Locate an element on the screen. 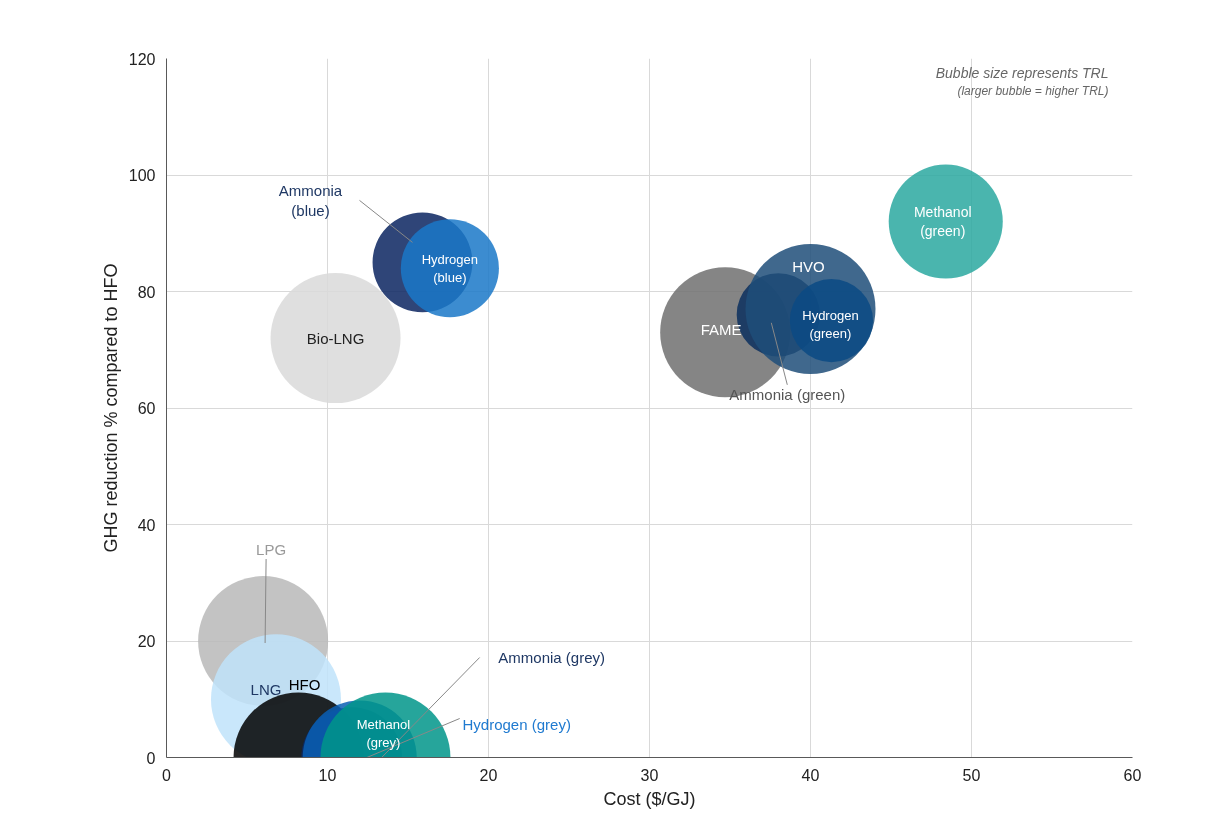 The width and height of the screenshot is (1221, 830). y-tick-label: 80 is located at coordinates (146, 292).